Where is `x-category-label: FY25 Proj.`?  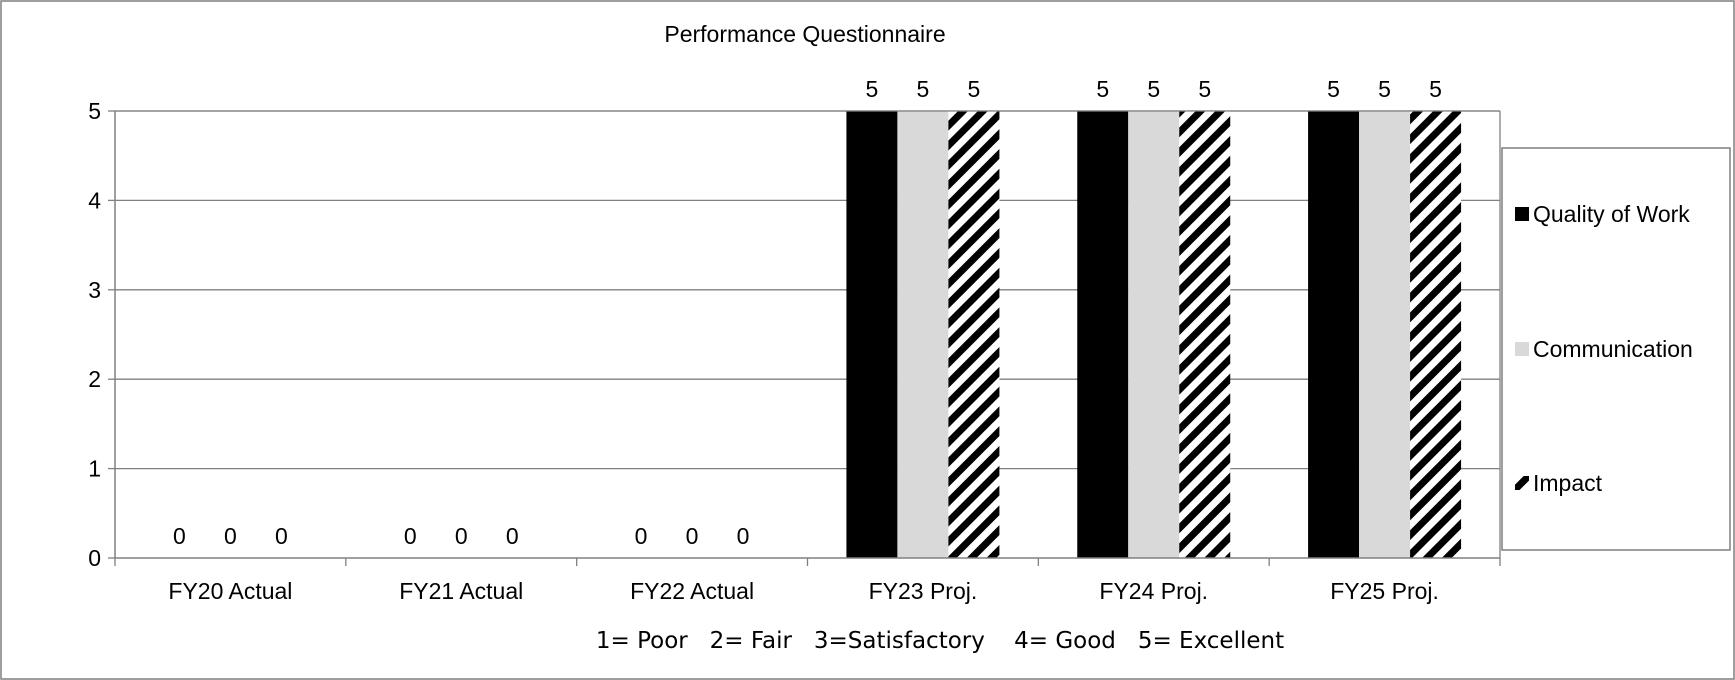
x-category-label: FY25 Proj. is located at coordinates (1384, 591).